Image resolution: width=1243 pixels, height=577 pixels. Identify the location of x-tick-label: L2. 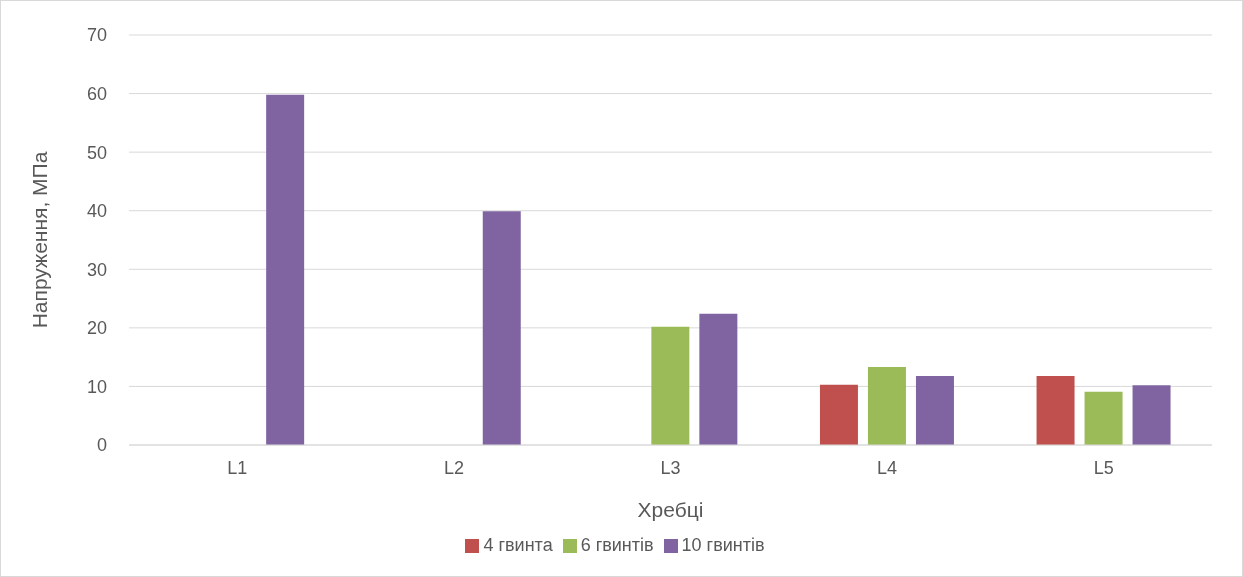
(453, 467).